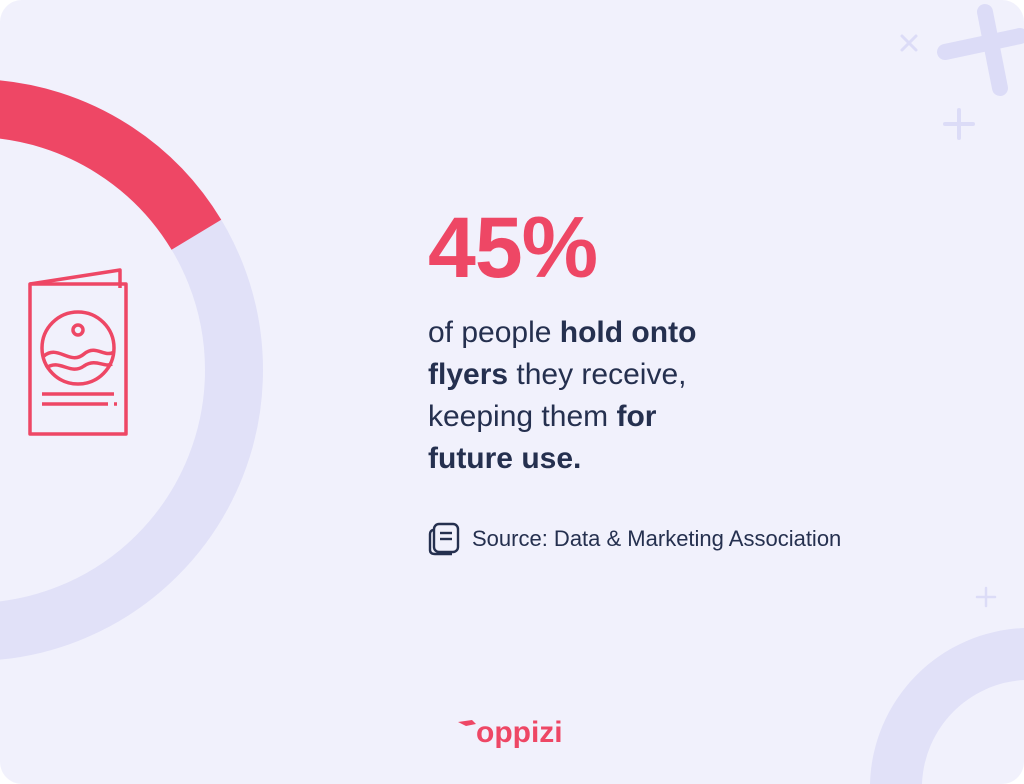 Image resolution: width=1024 pixels, height=784 pixels. What do you see at coordinates (522, 416) in the screenshot?
I see `desc-text: keeping them` at bounding box center [522, 416].